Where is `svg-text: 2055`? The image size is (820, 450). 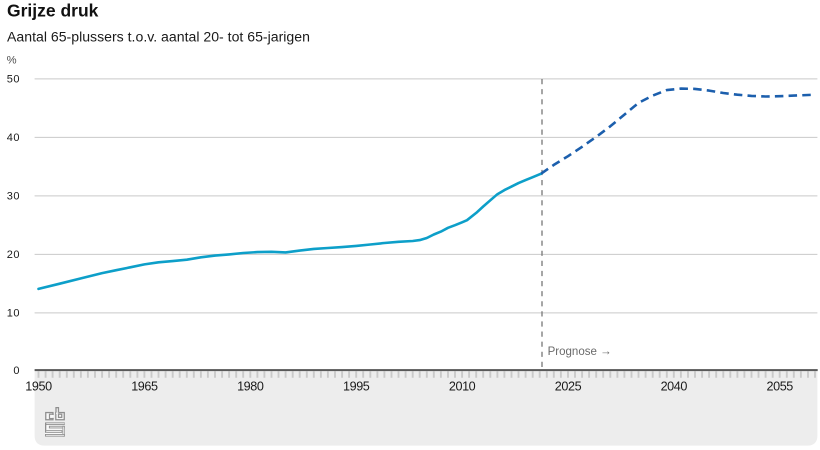 svg-text: 2055 is located at coordinates (779, 387).